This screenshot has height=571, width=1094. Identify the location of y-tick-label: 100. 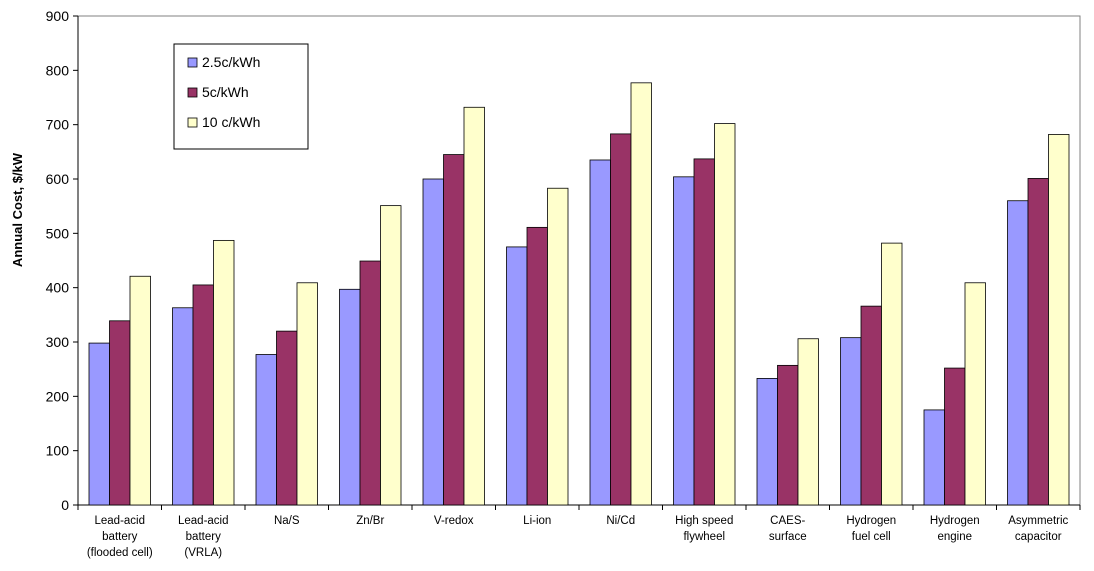
(58, 451).